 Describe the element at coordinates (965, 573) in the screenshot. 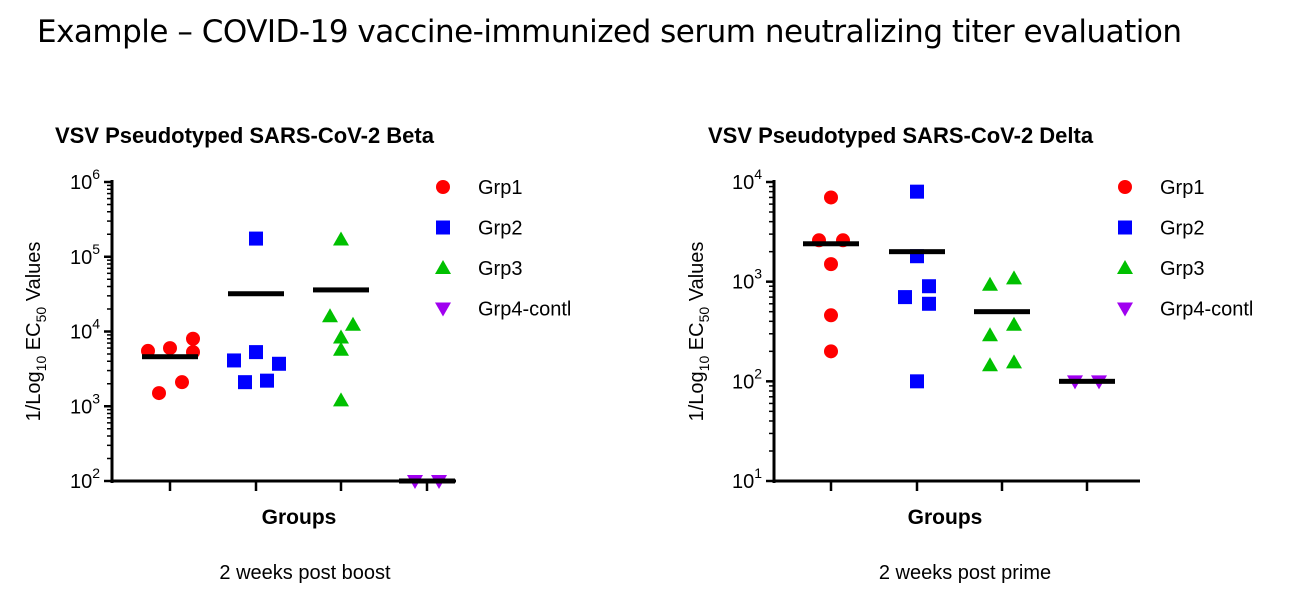

I see `chart-caption: 2 weeks post prime` at that location.